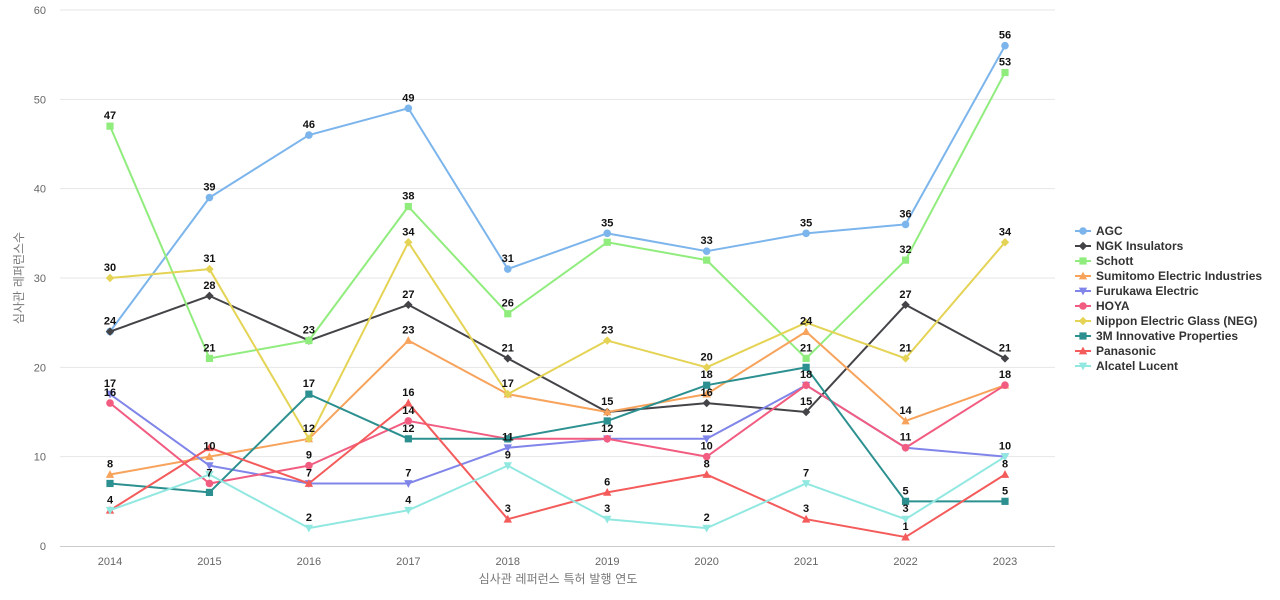 This screenshot has width=1280, height=600. What do you see at coordinates (1166, 321) in the screenshot?
I see `legend-item: Nippon Electric Glass (NEG)` at bounding box center [1166, 321].